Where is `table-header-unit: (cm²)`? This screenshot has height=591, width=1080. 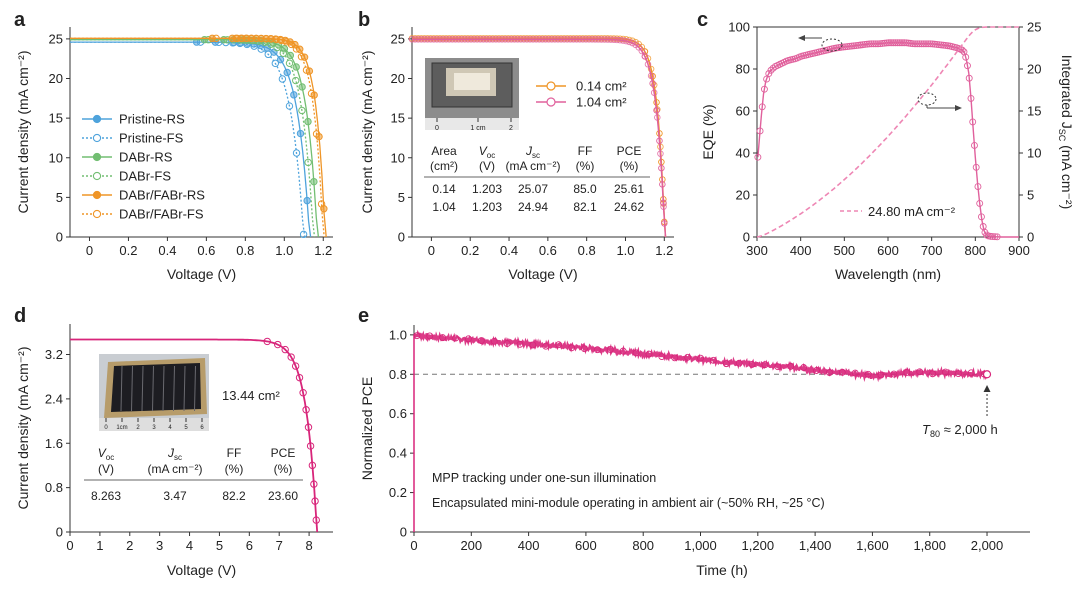
table-header-unit: (cm²) is located at coordinates (444, 166).